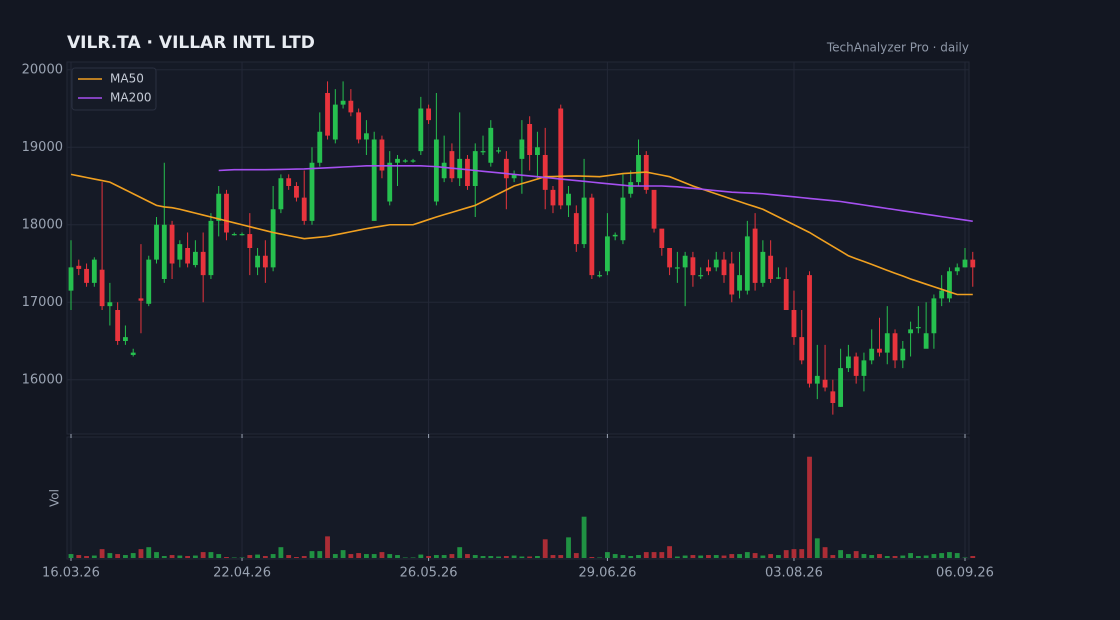 The image size is (1120, 620). Describe the element at coordinates (191, 43) in the screenshot. I see `chart-title: VILR.TA · VILLAR INTL LTD` at that location.